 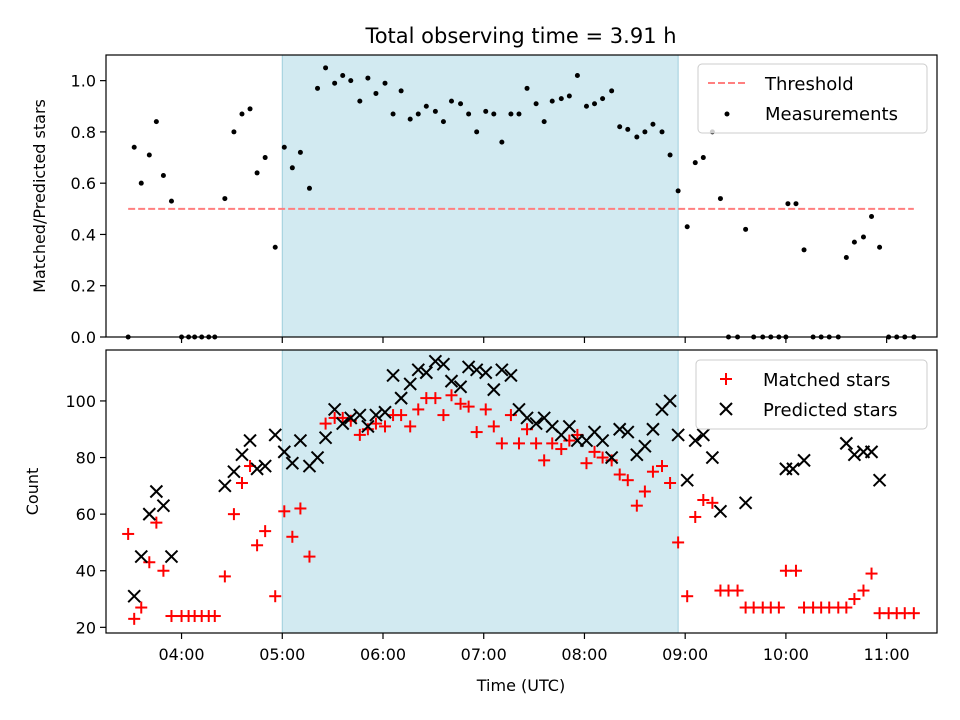 What do you see at coordinates (812, 98) in the screenshot?
I see `top-legend: Threshold Measurements` at bounding box center [812, 98].